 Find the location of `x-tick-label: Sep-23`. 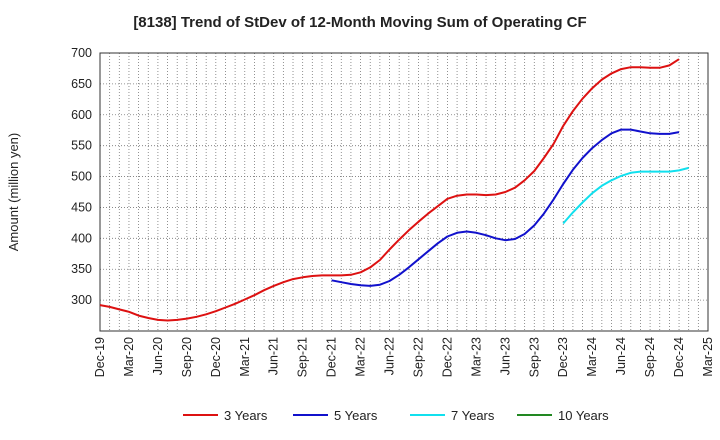

x-tick-label: Sep-23 is located at coordinates (534, 357).